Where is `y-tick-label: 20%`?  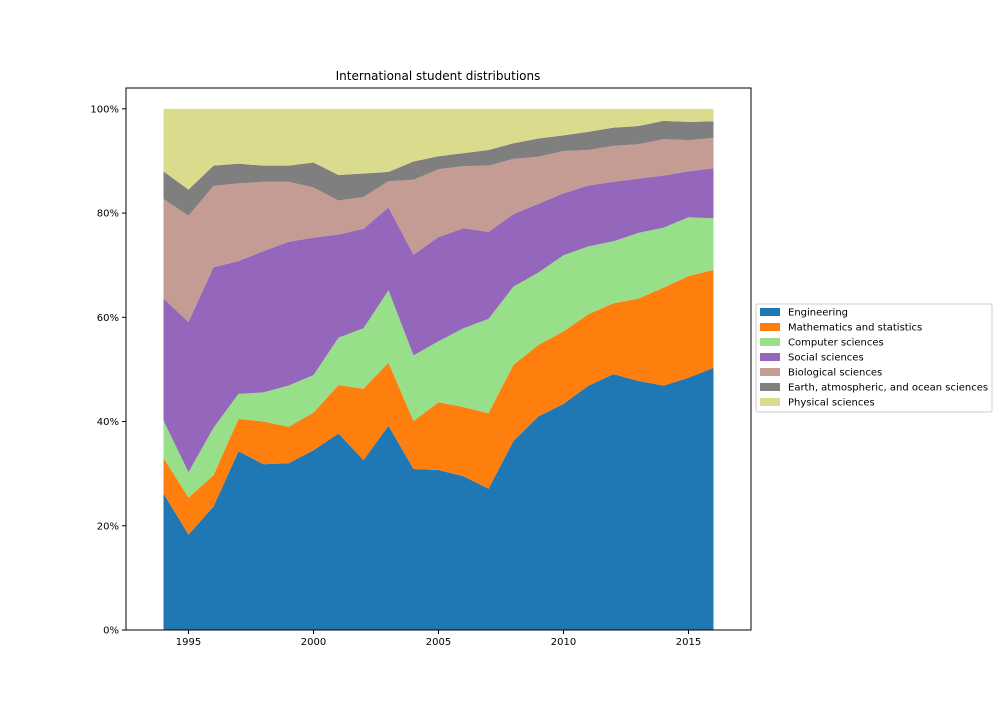
y-tick-label: 20% is located at coordinates (108, 526).